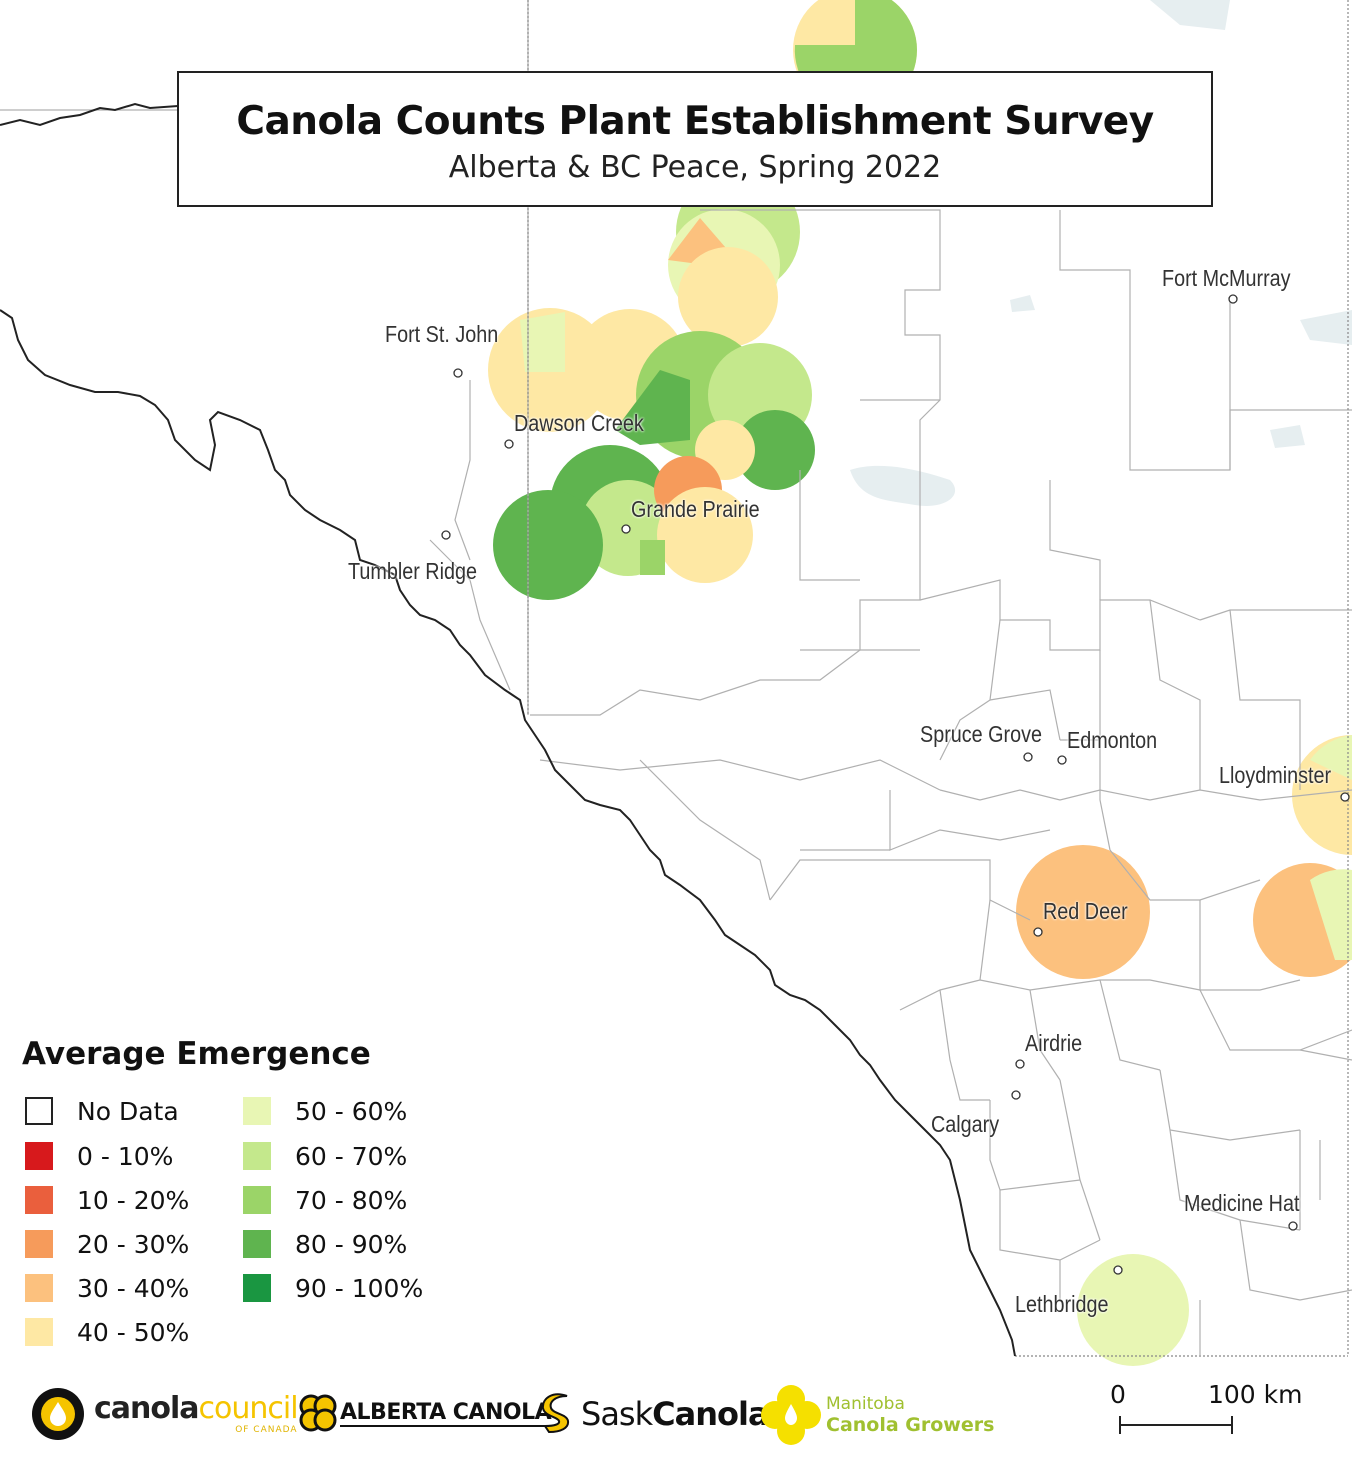  I want to click on mb-line2: Canola Growers, so click(910, 1425).